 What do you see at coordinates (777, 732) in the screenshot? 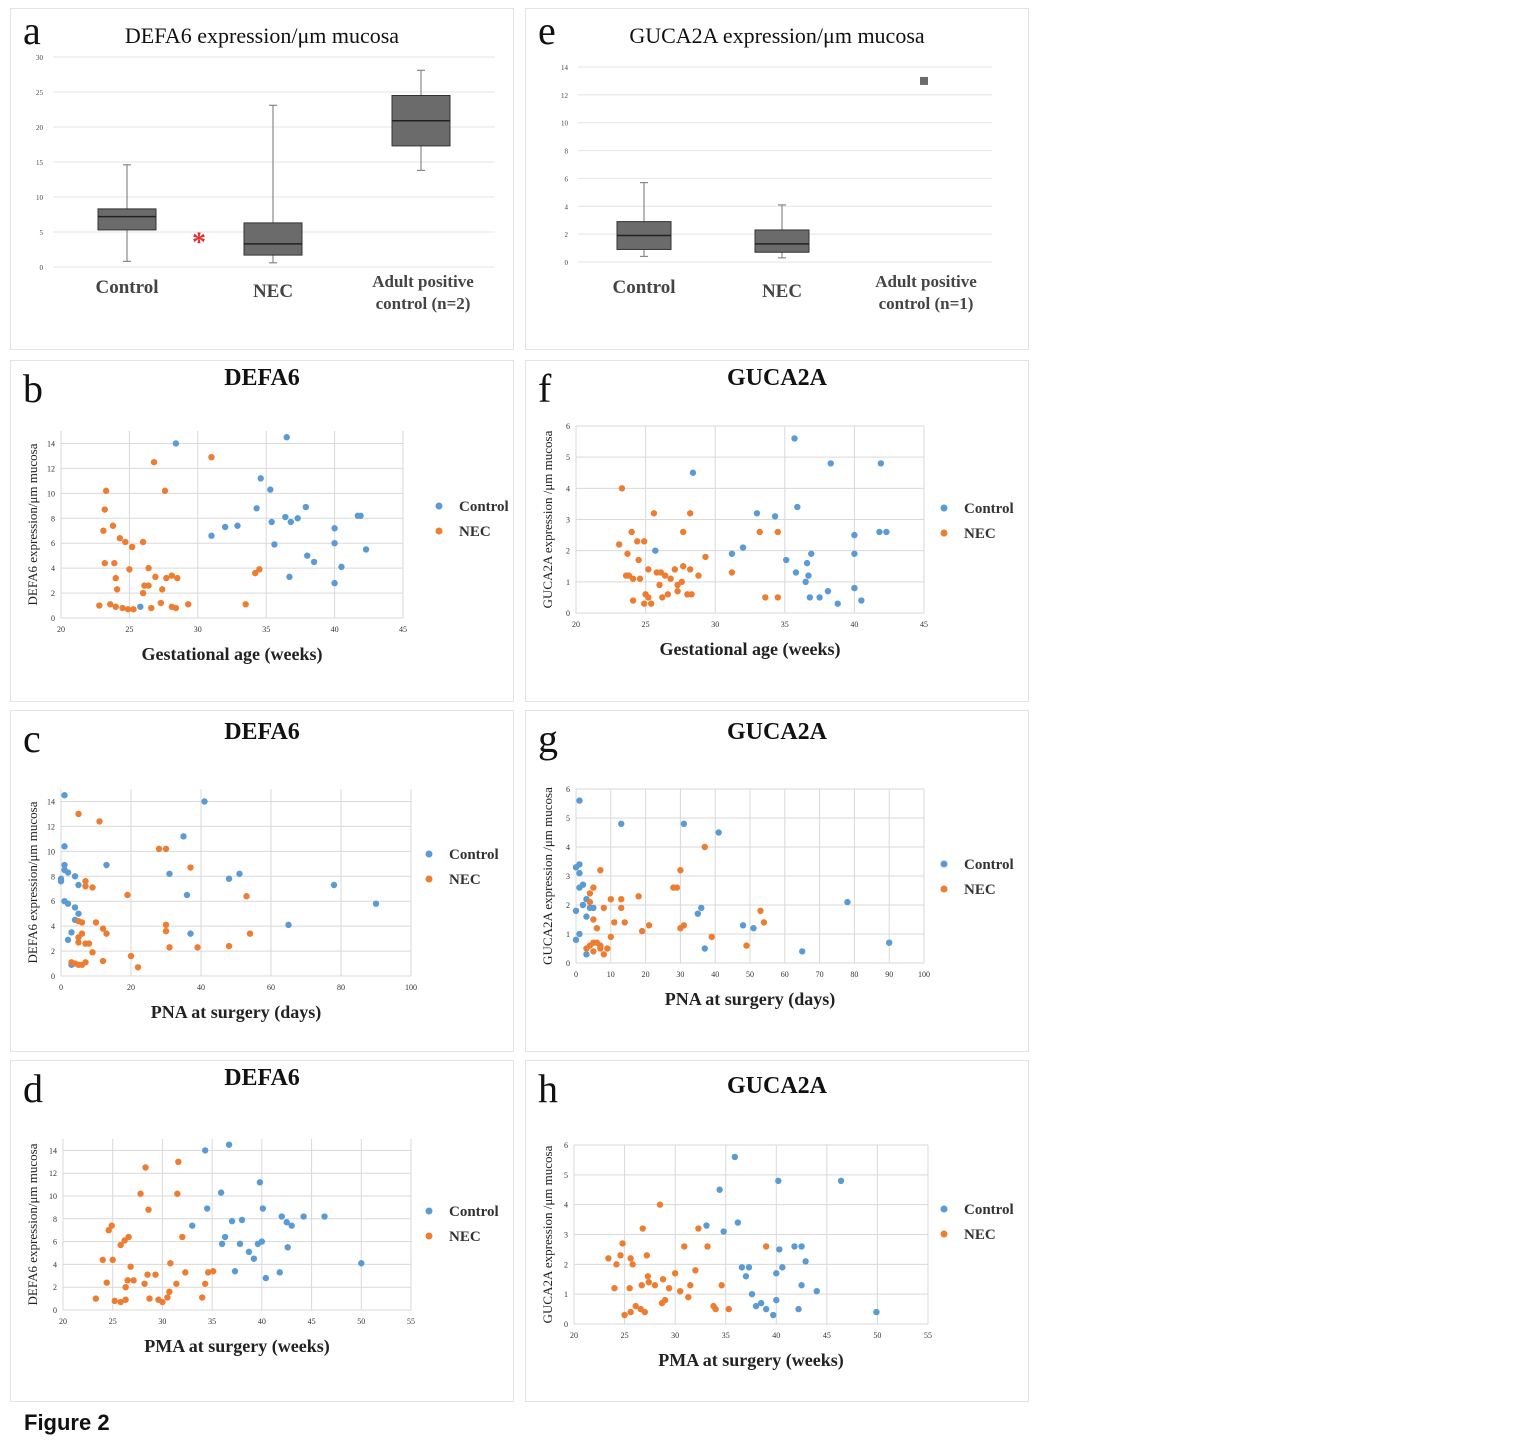
I see `panel-title: GUCA2A` at bounding box center [777, 732].